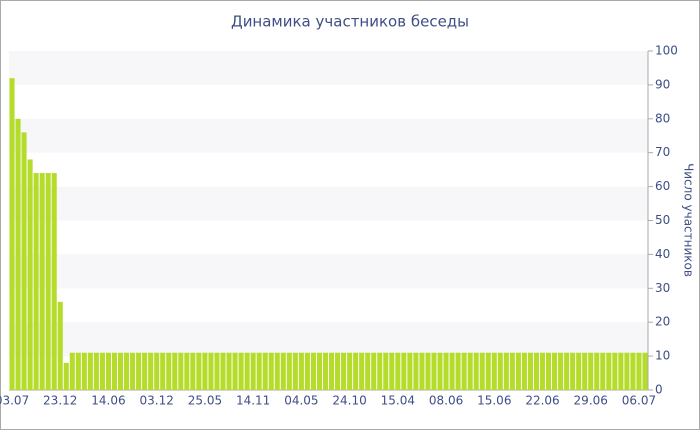  Describe the element at coordinates (662, 84) in the screenshot. I see `y-tick-label: 90` at that location.